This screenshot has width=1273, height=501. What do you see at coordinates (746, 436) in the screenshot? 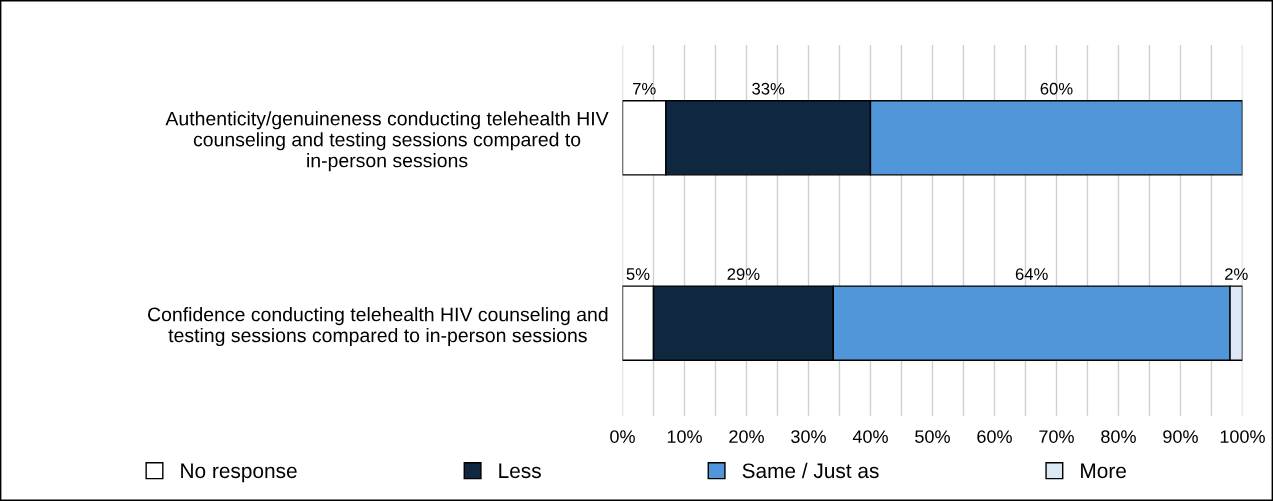
I see `x-tick-label: 20%` at bounding box center [746, 436].